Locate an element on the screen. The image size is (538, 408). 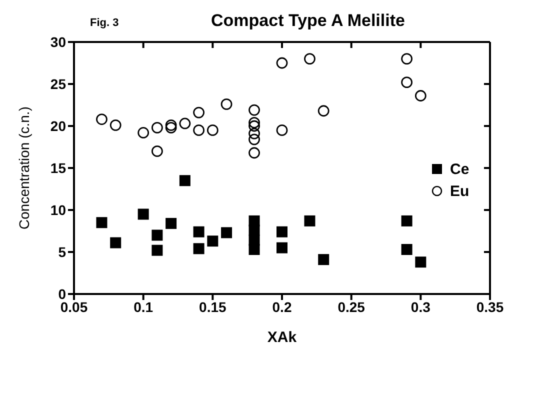
y-axis-title: Concentration (c.n.) is located at coordinates (24, 168).